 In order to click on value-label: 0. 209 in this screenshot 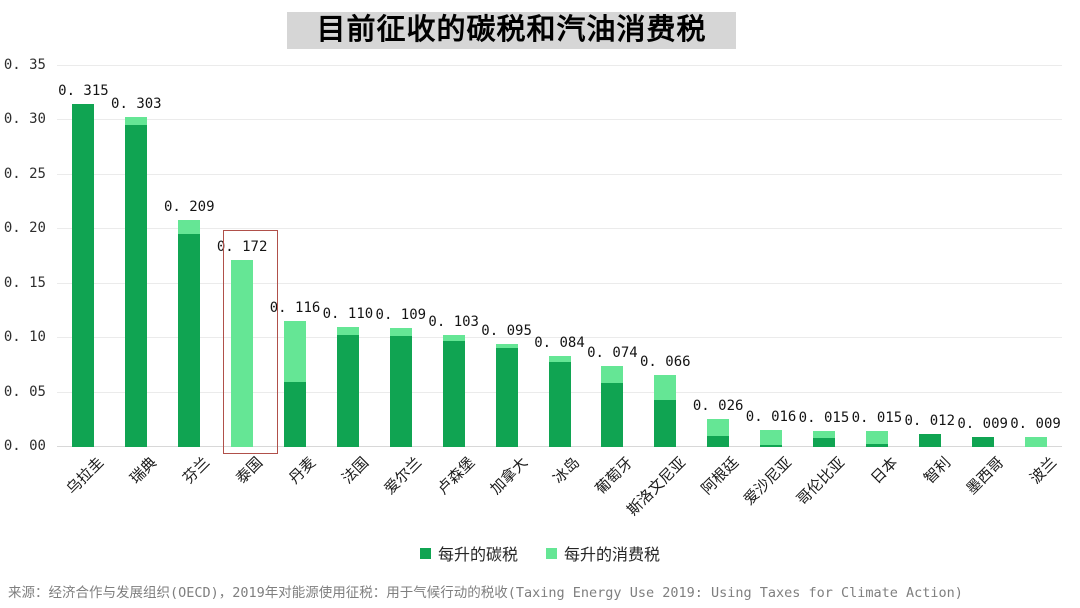, I will do `click(189, 206)`.